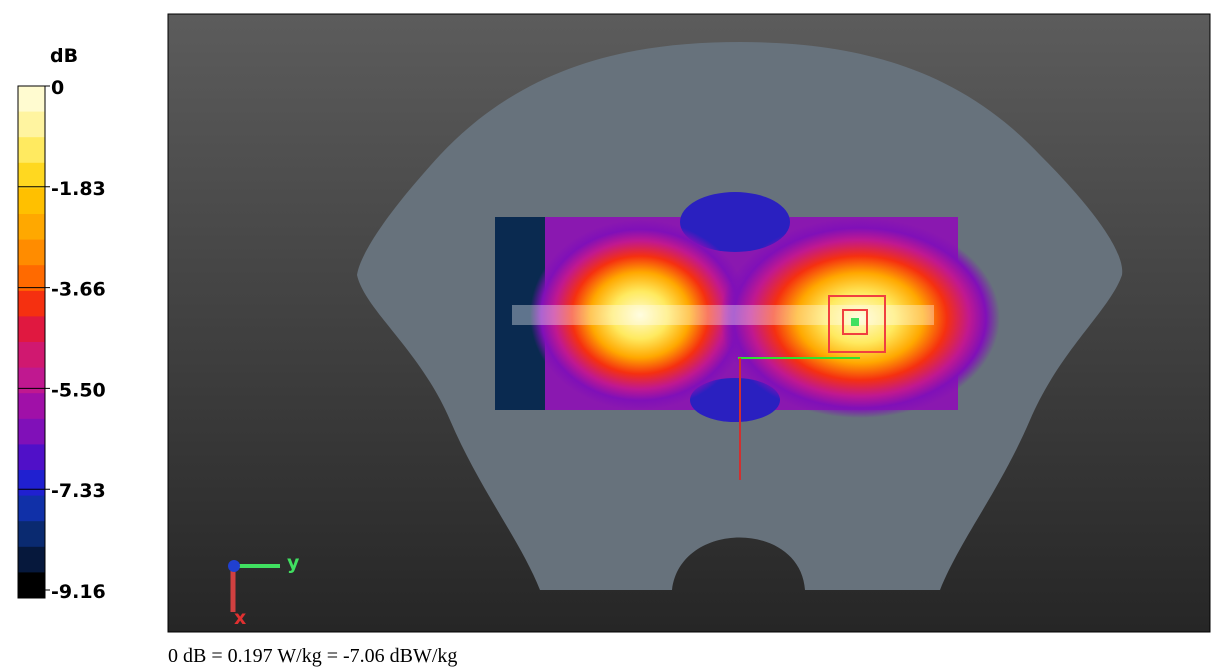  What do you see at coordinates (312, 656) in the screenshot?
I see `caption: 0 dB = 0.197 W/kg = -7.06 dBW/kg` at bounding box center [312, 656].